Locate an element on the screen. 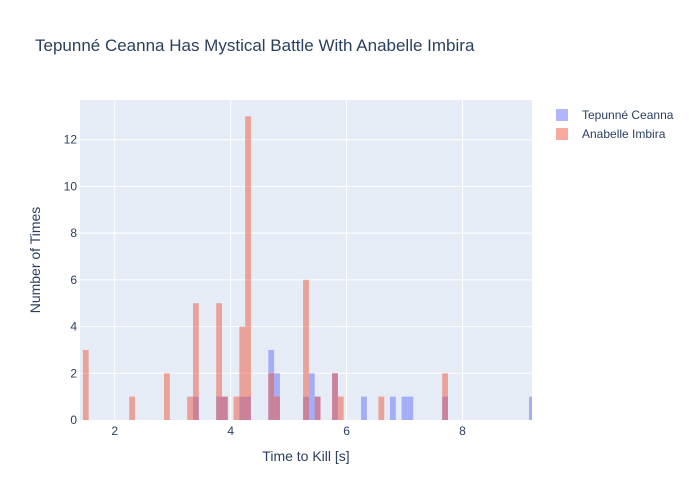  x-tick-label: 4 is located at coordinates (230, 431).